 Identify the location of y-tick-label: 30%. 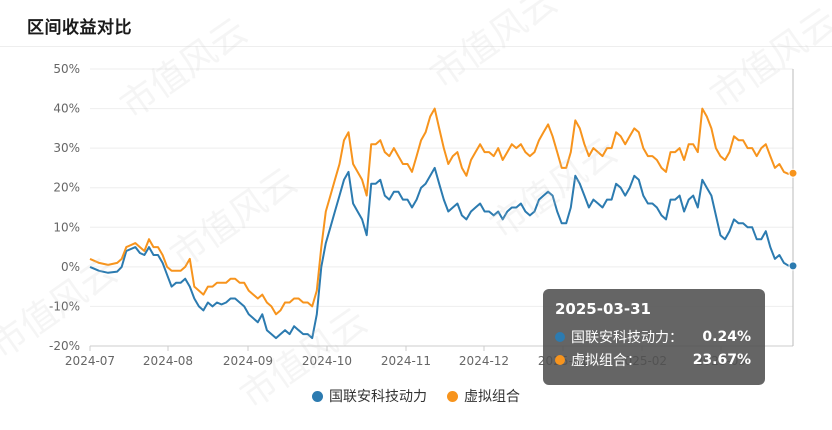
(66, 148).